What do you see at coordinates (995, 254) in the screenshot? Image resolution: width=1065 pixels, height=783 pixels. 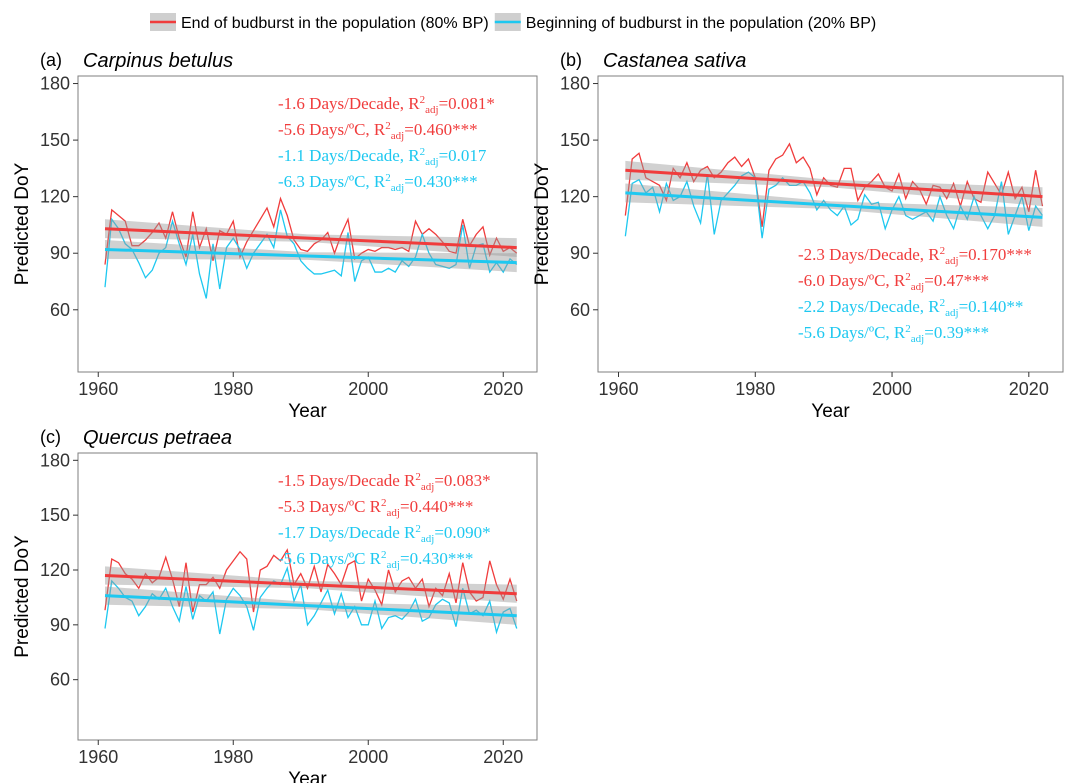 I see `annotation-stat: =0.170***` at bounding box center [995, 254].